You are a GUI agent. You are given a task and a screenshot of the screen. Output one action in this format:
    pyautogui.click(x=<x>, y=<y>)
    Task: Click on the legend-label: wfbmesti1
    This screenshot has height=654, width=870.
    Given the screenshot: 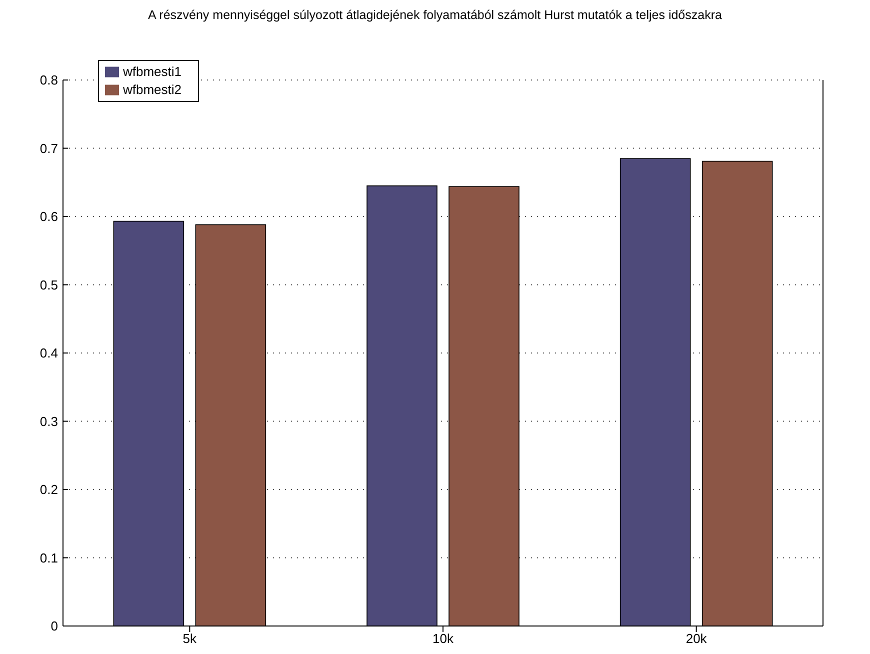 What is the action you would take?
    pyautogui.click(x=152, y=71)
    